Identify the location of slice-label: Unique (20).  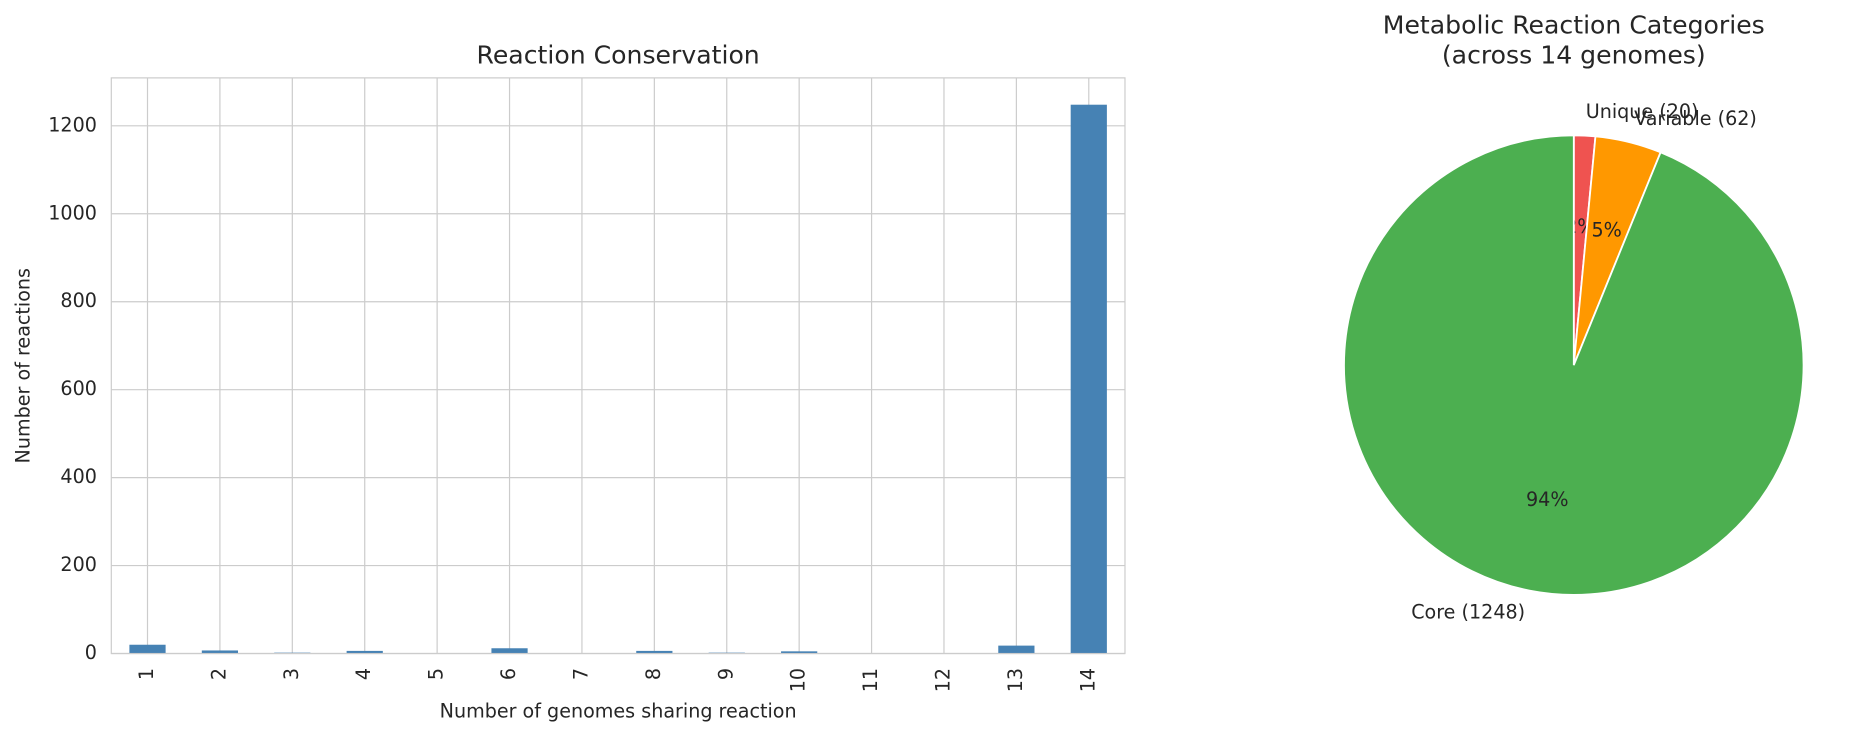
(1642, 111).